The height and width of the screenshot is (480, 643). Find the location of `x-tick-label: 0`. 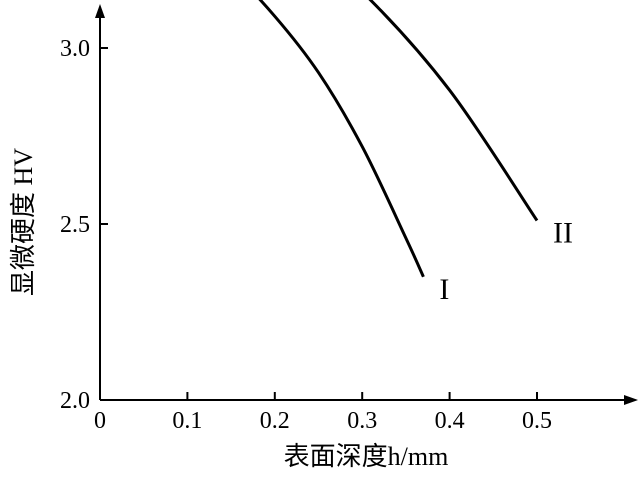

x-tick-label: 0 is located at coordinates (100, 421).